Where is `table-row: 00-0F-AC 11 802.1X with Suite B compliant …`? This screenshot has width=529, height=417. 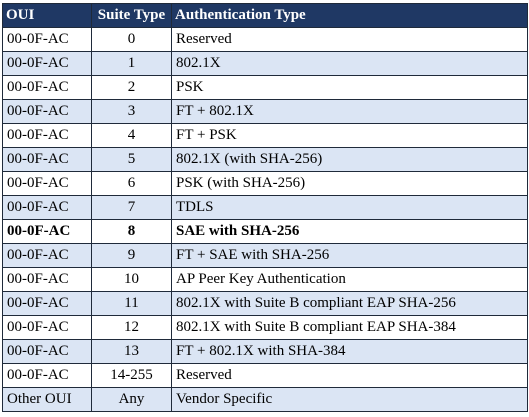 table-row: 00-0F-AC 11 802.1X with Suite B compliant … is located at coordinates (265, 303).